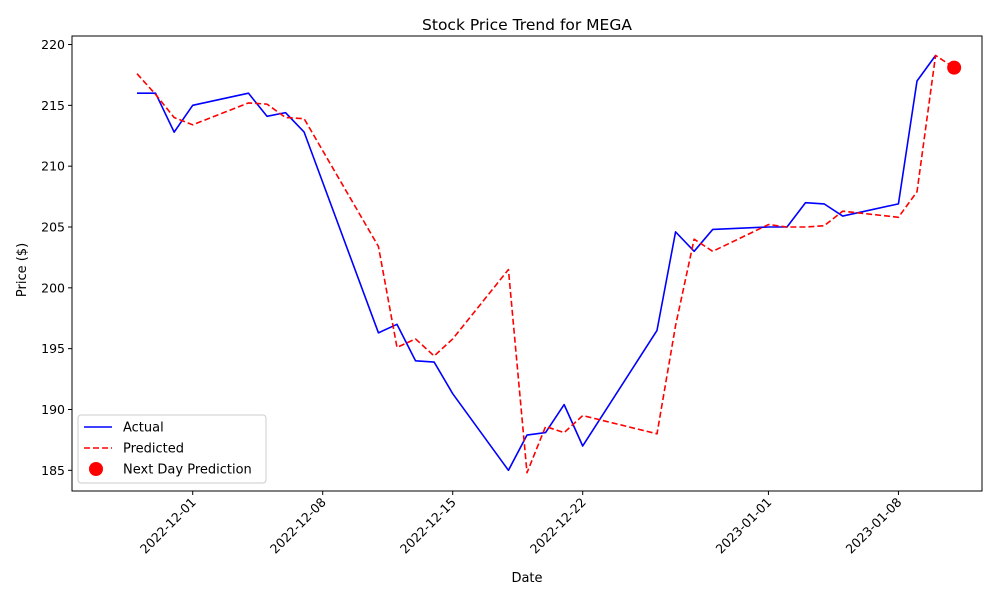 This screenshot has width=1000, height=600. I want to click on y-tick-label: 220, so click(53, 44).